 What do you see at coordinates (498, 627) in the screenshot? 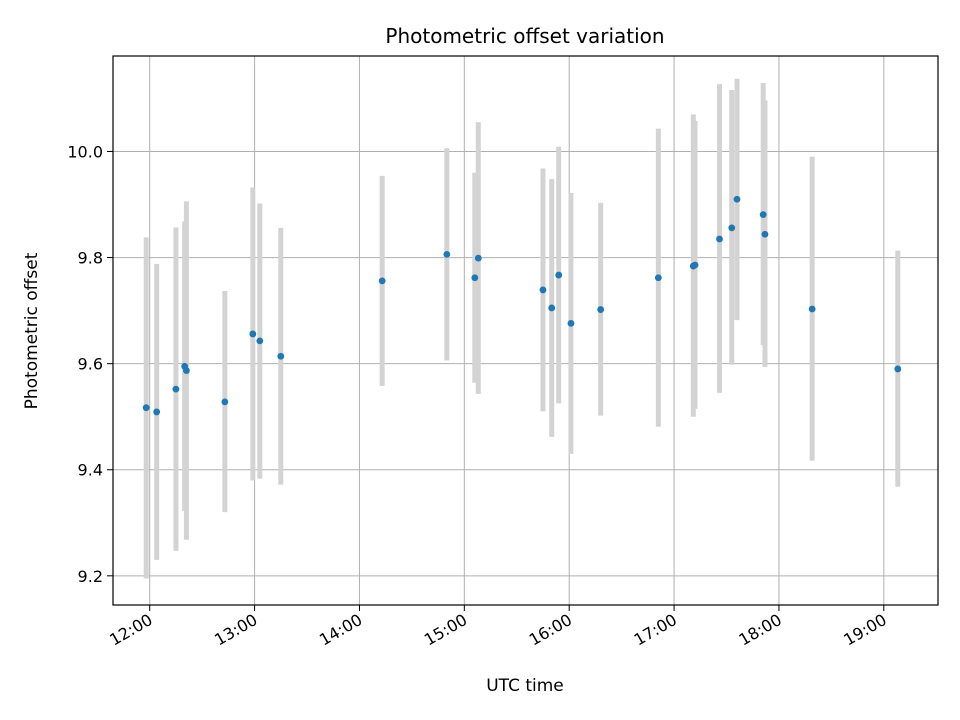
I see `x-axis-ticks: 12:00 13:00 14:00 15:00 16:00 17:00 18:00 19:00` at bounding box center [498, 627].